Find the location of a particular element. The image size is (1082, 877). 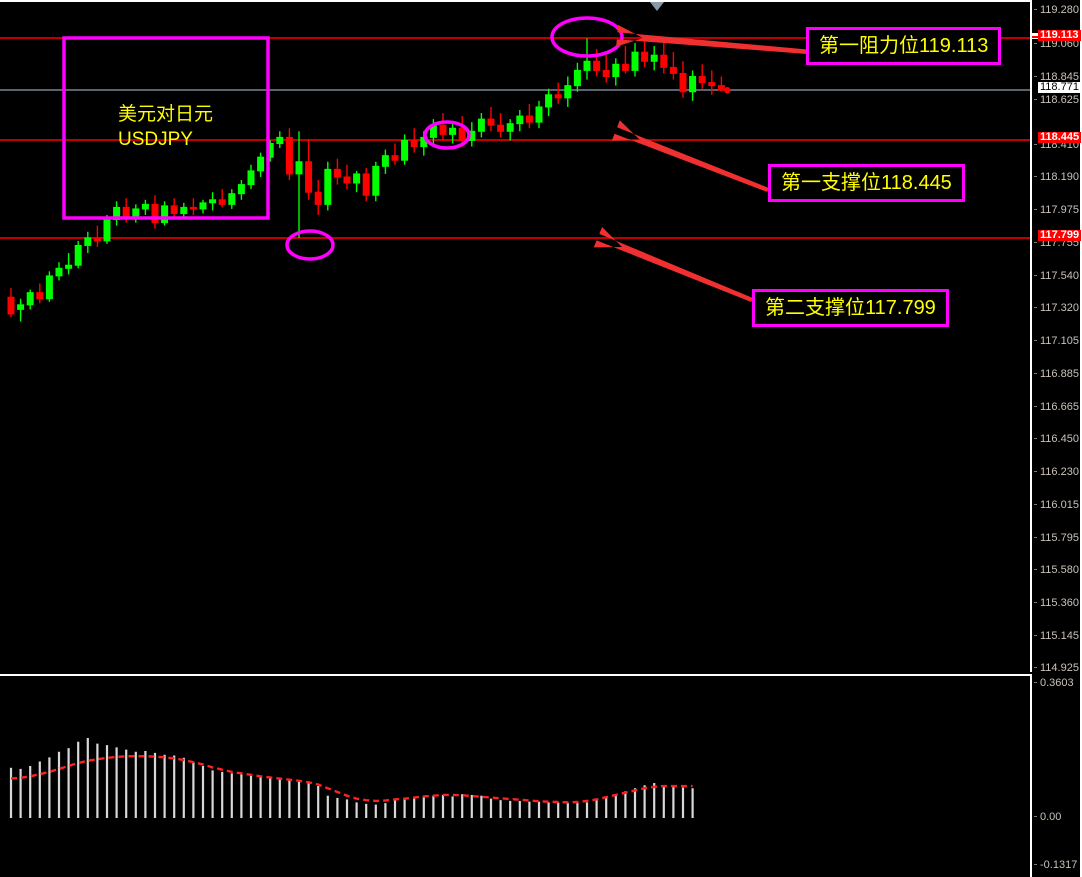

axis-tick-114.925: 114.925 is located at coordinates (1056, 668).